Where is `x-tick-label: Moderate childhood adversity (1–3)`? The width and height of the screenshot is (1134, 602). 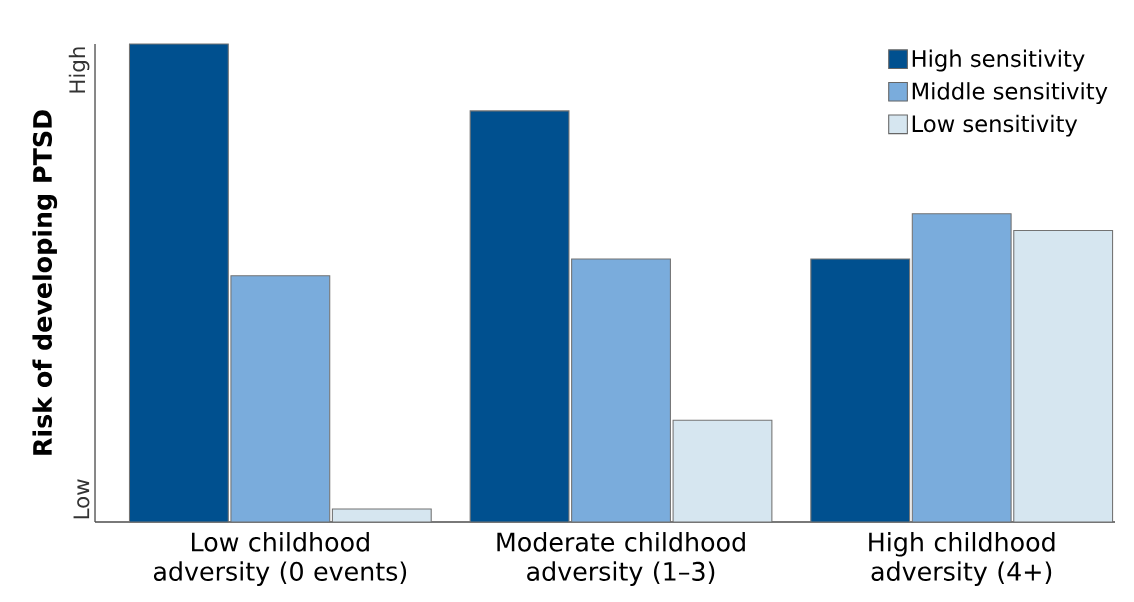 x-tick-label: Moderate childhood adversity (1–3) is located at coordinates (621, 559).